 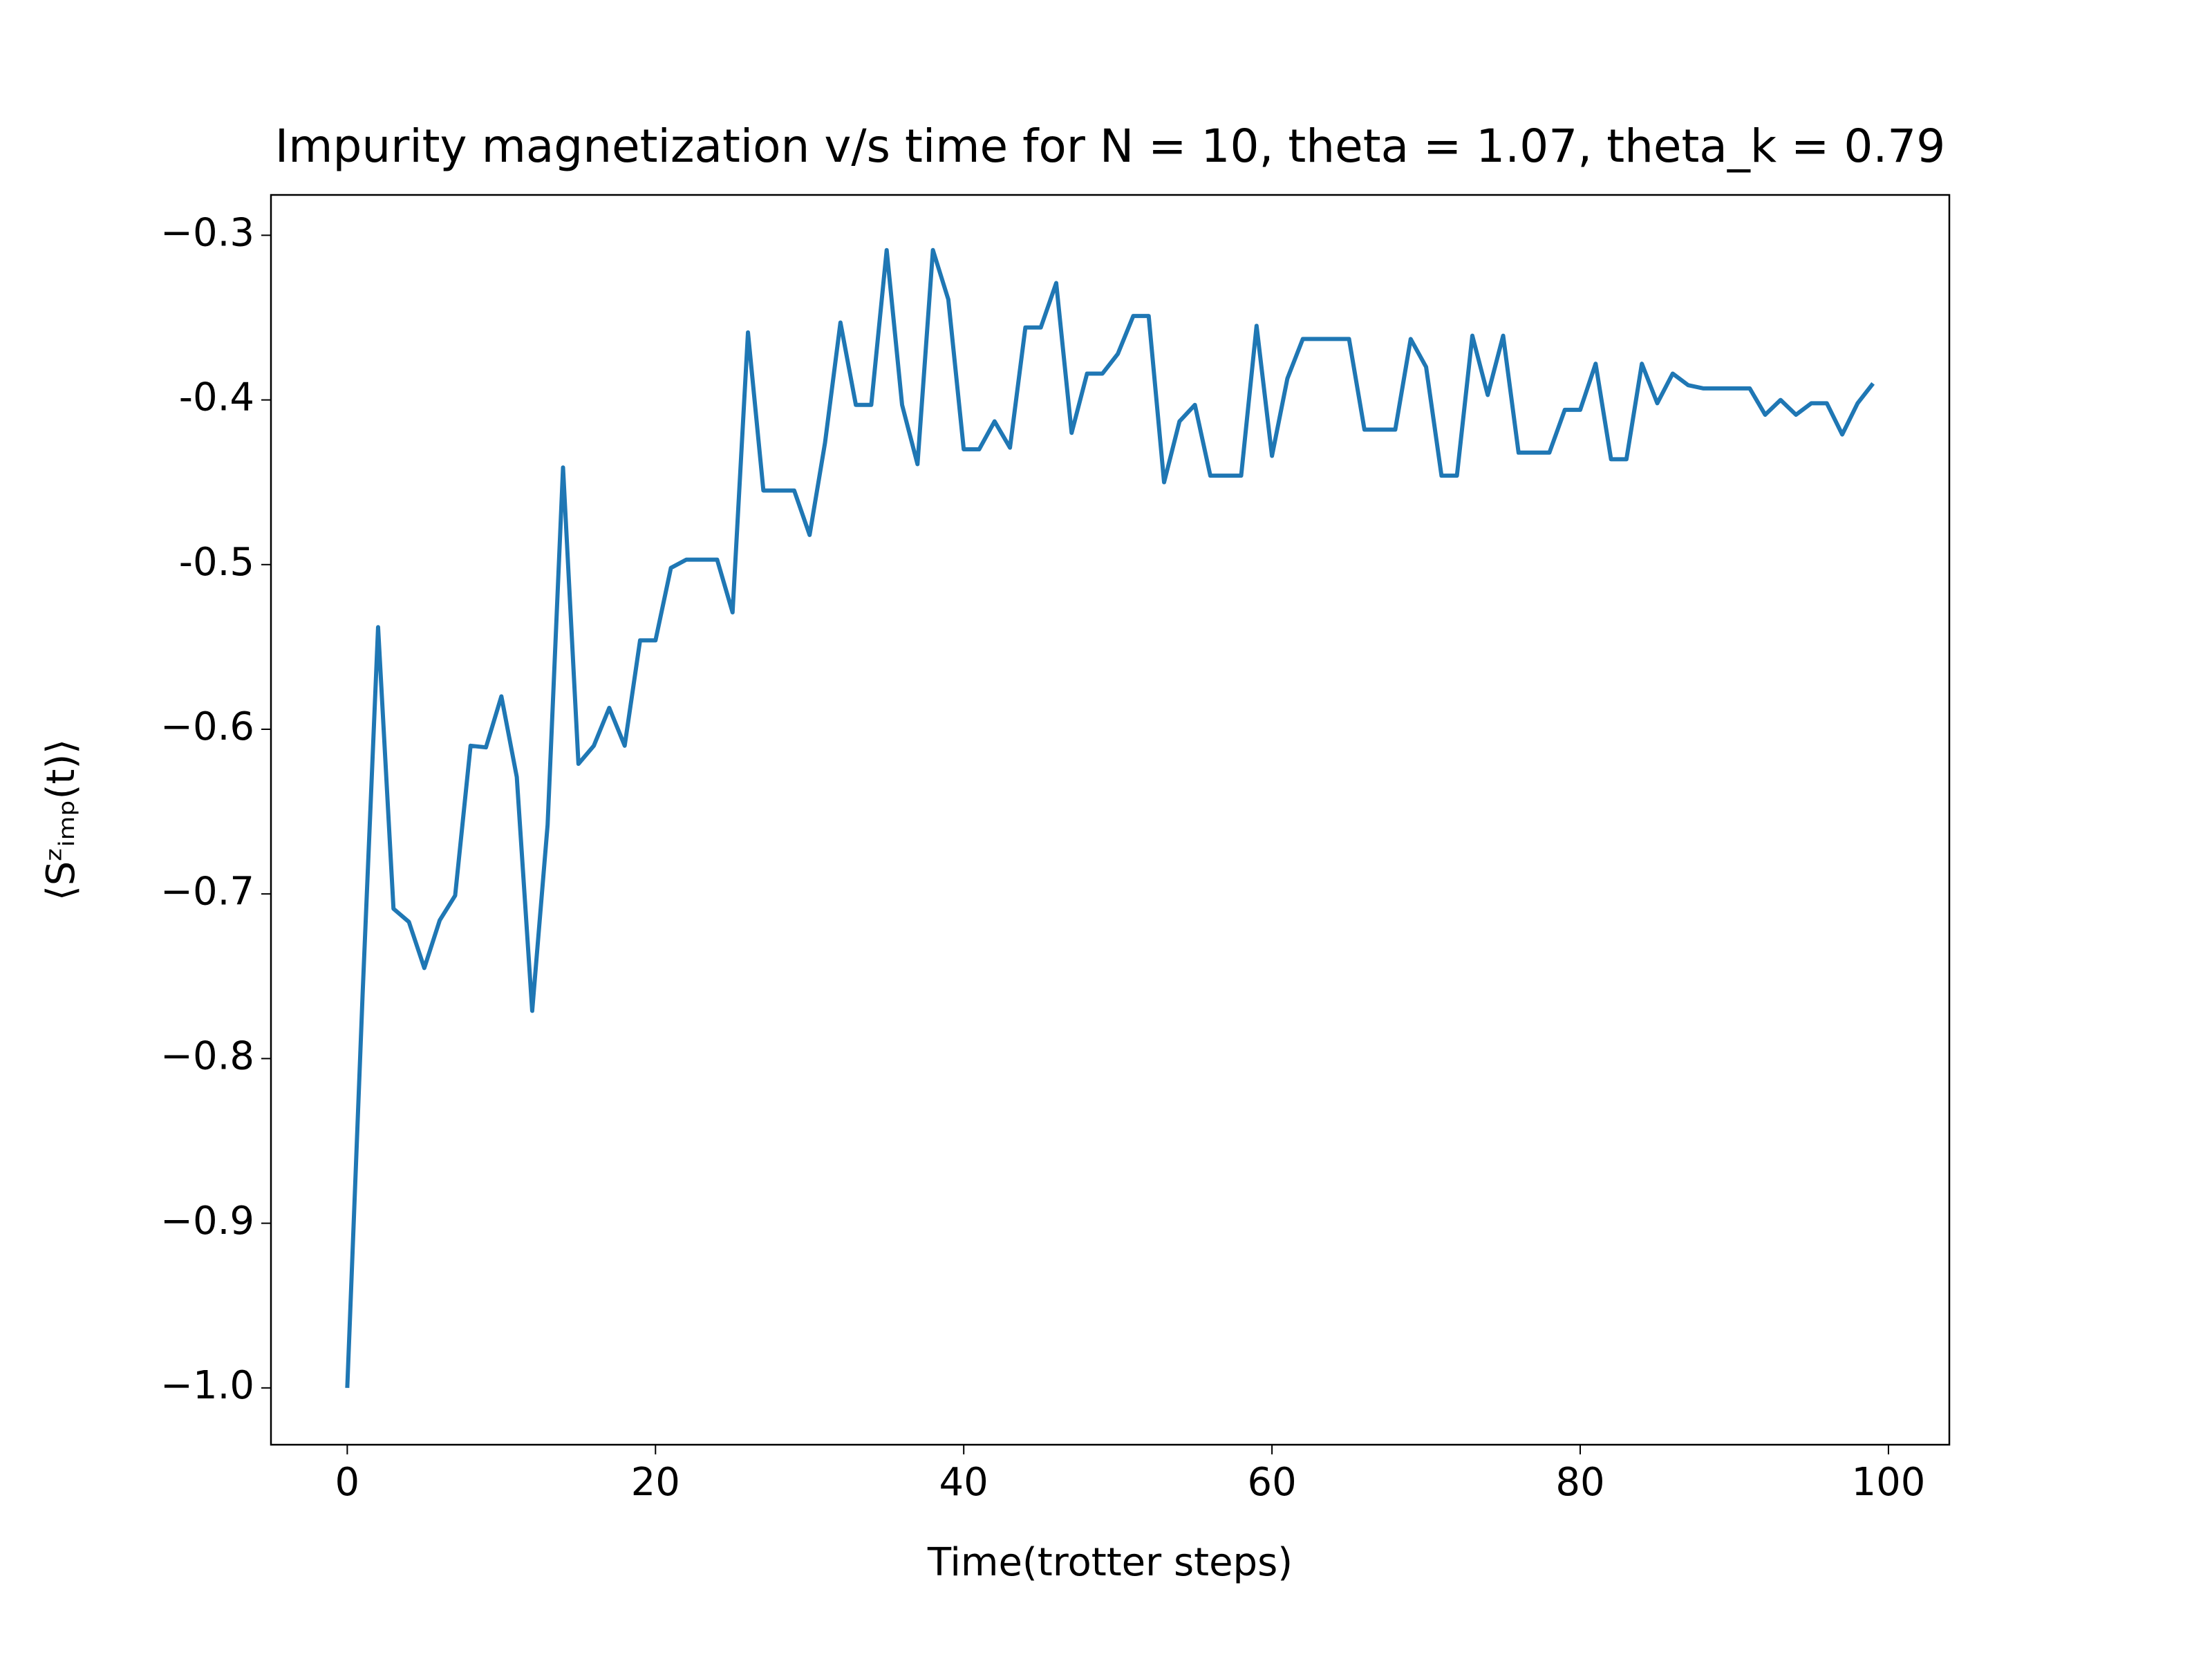 I want to click on x-axis-label: Time(trotter steps), so click(x=1110, y=1563).